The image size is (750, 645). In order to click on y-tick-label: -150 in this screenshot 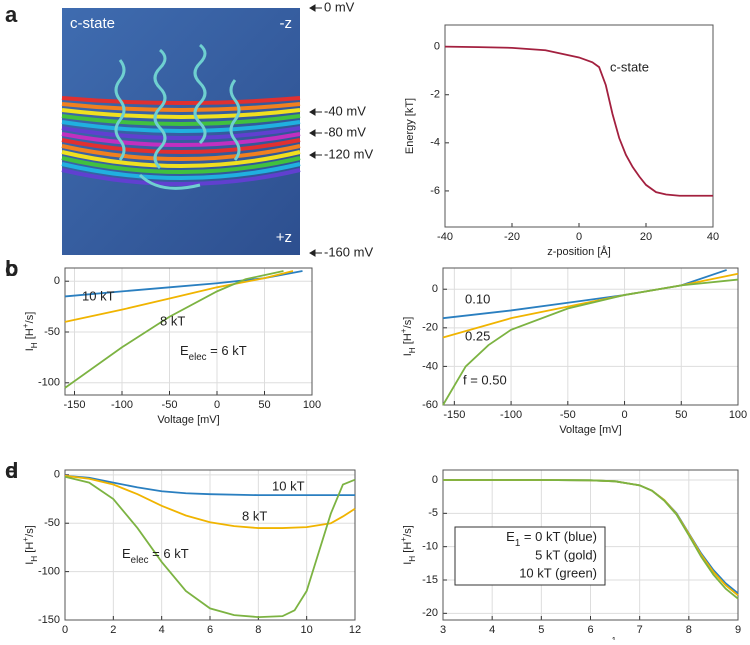, I will do `click(49, 620)`.